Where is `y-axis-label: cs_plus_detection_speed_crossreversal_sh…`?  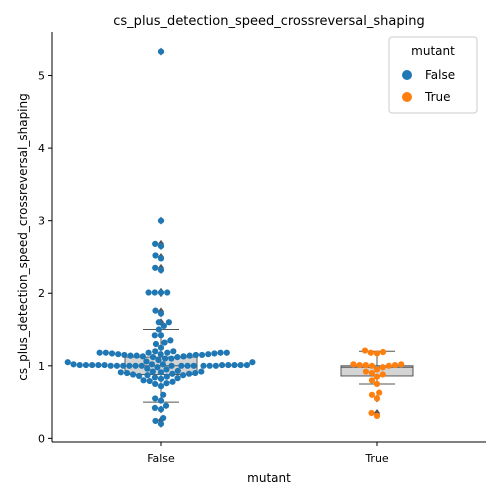
y-axis-label: cs_plus_detection_speed_crossreversal_sh… is located at coordinates (23, 237).